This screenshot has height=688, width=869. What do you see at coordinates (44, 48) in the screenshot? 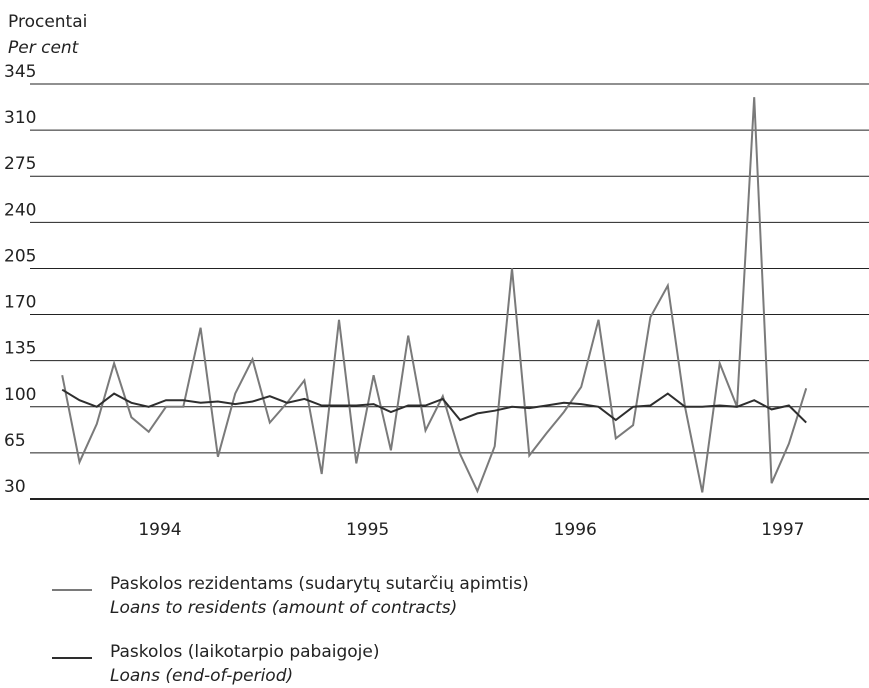
I see `y-label-en: Per cent` at bounding box center [44, 48].